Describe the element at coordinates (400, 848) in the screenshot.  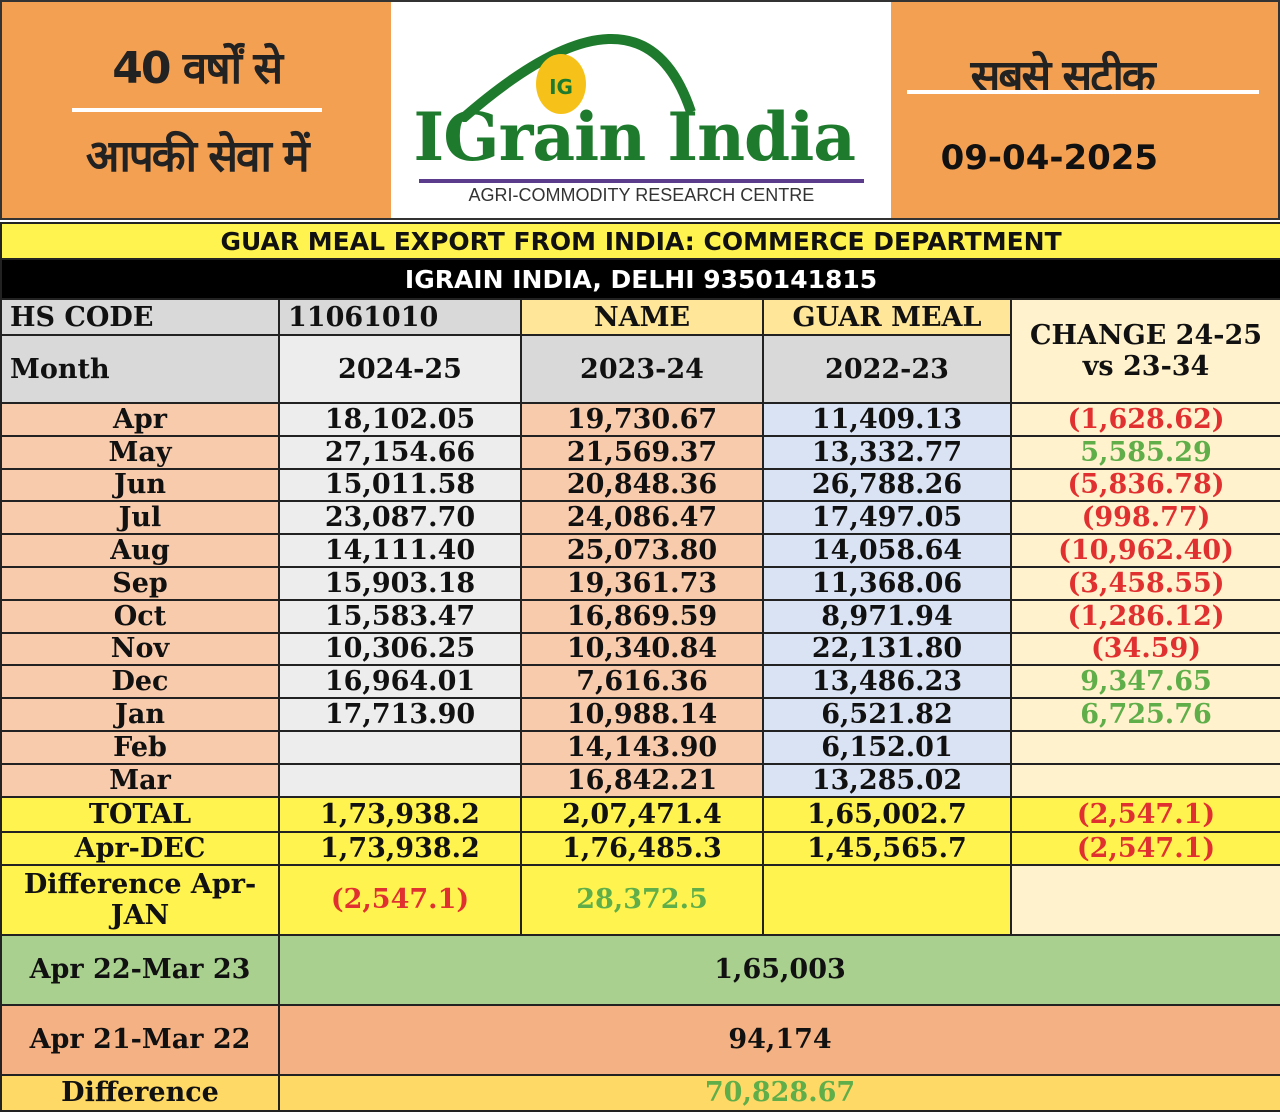
I see `apr-dec-2024-25: 1,73,938.2` at that location.